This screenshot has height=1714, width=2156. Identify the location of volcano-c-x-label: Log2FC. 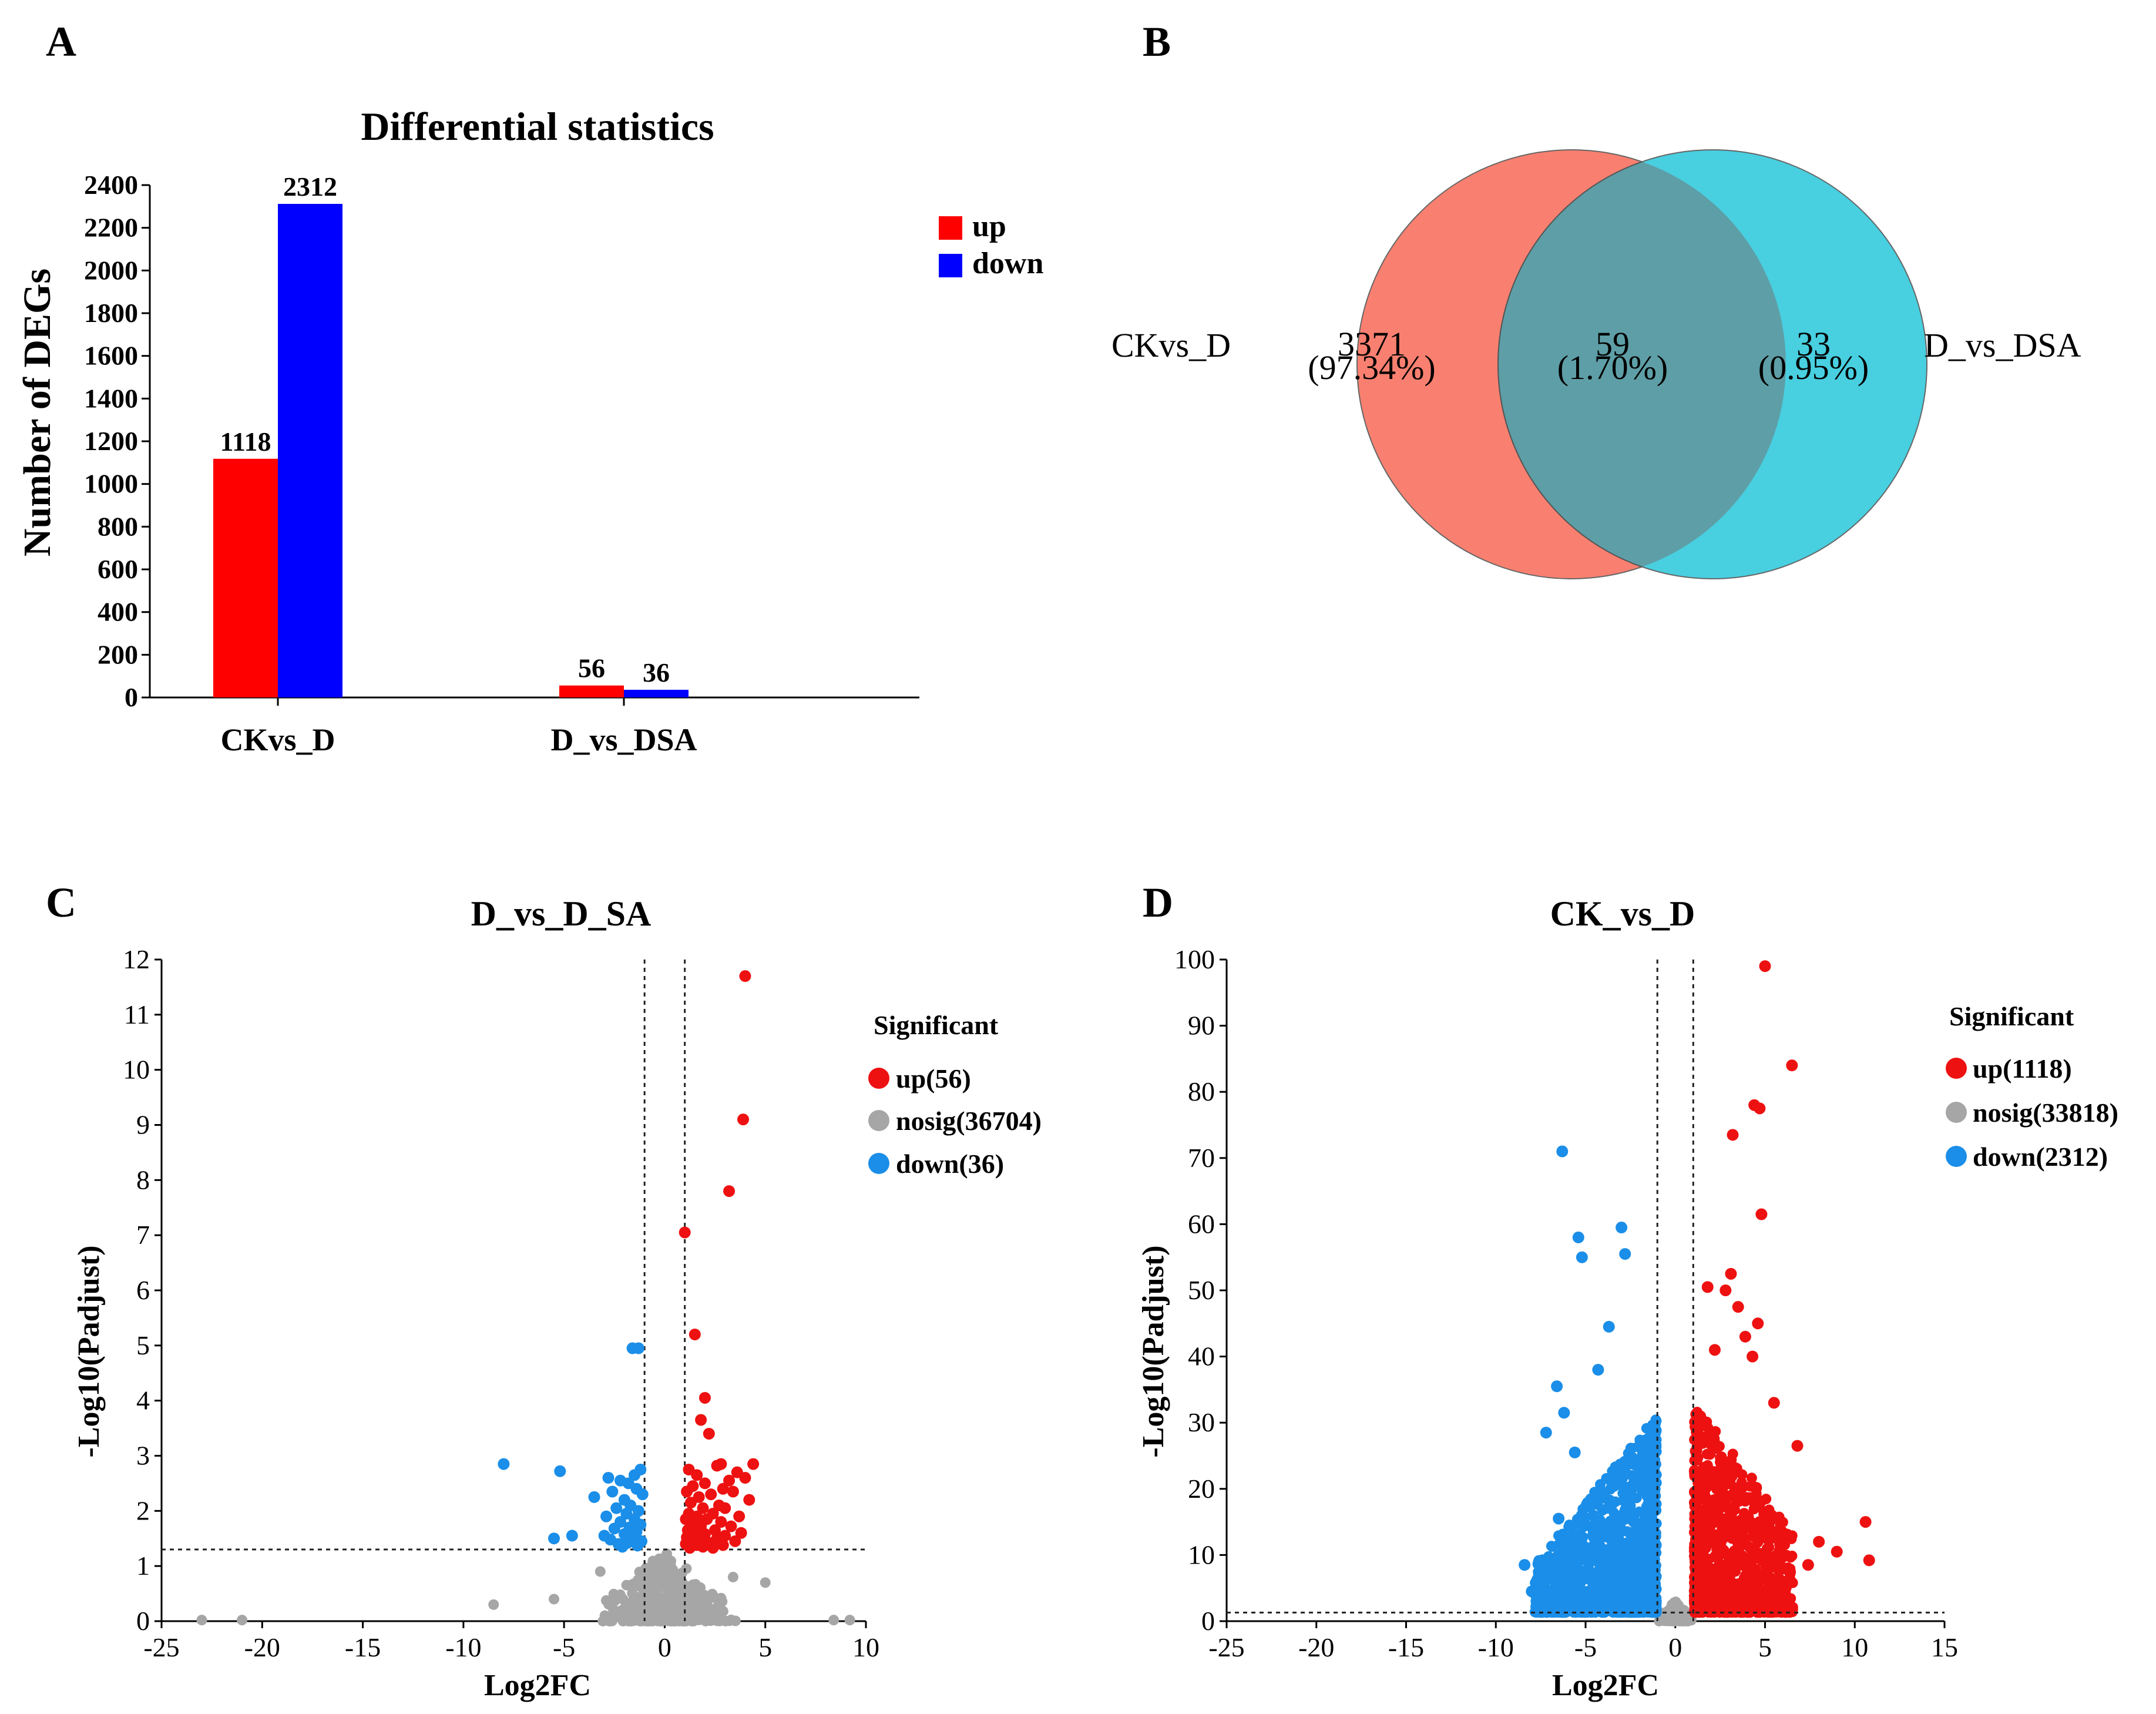
(537, 1685).